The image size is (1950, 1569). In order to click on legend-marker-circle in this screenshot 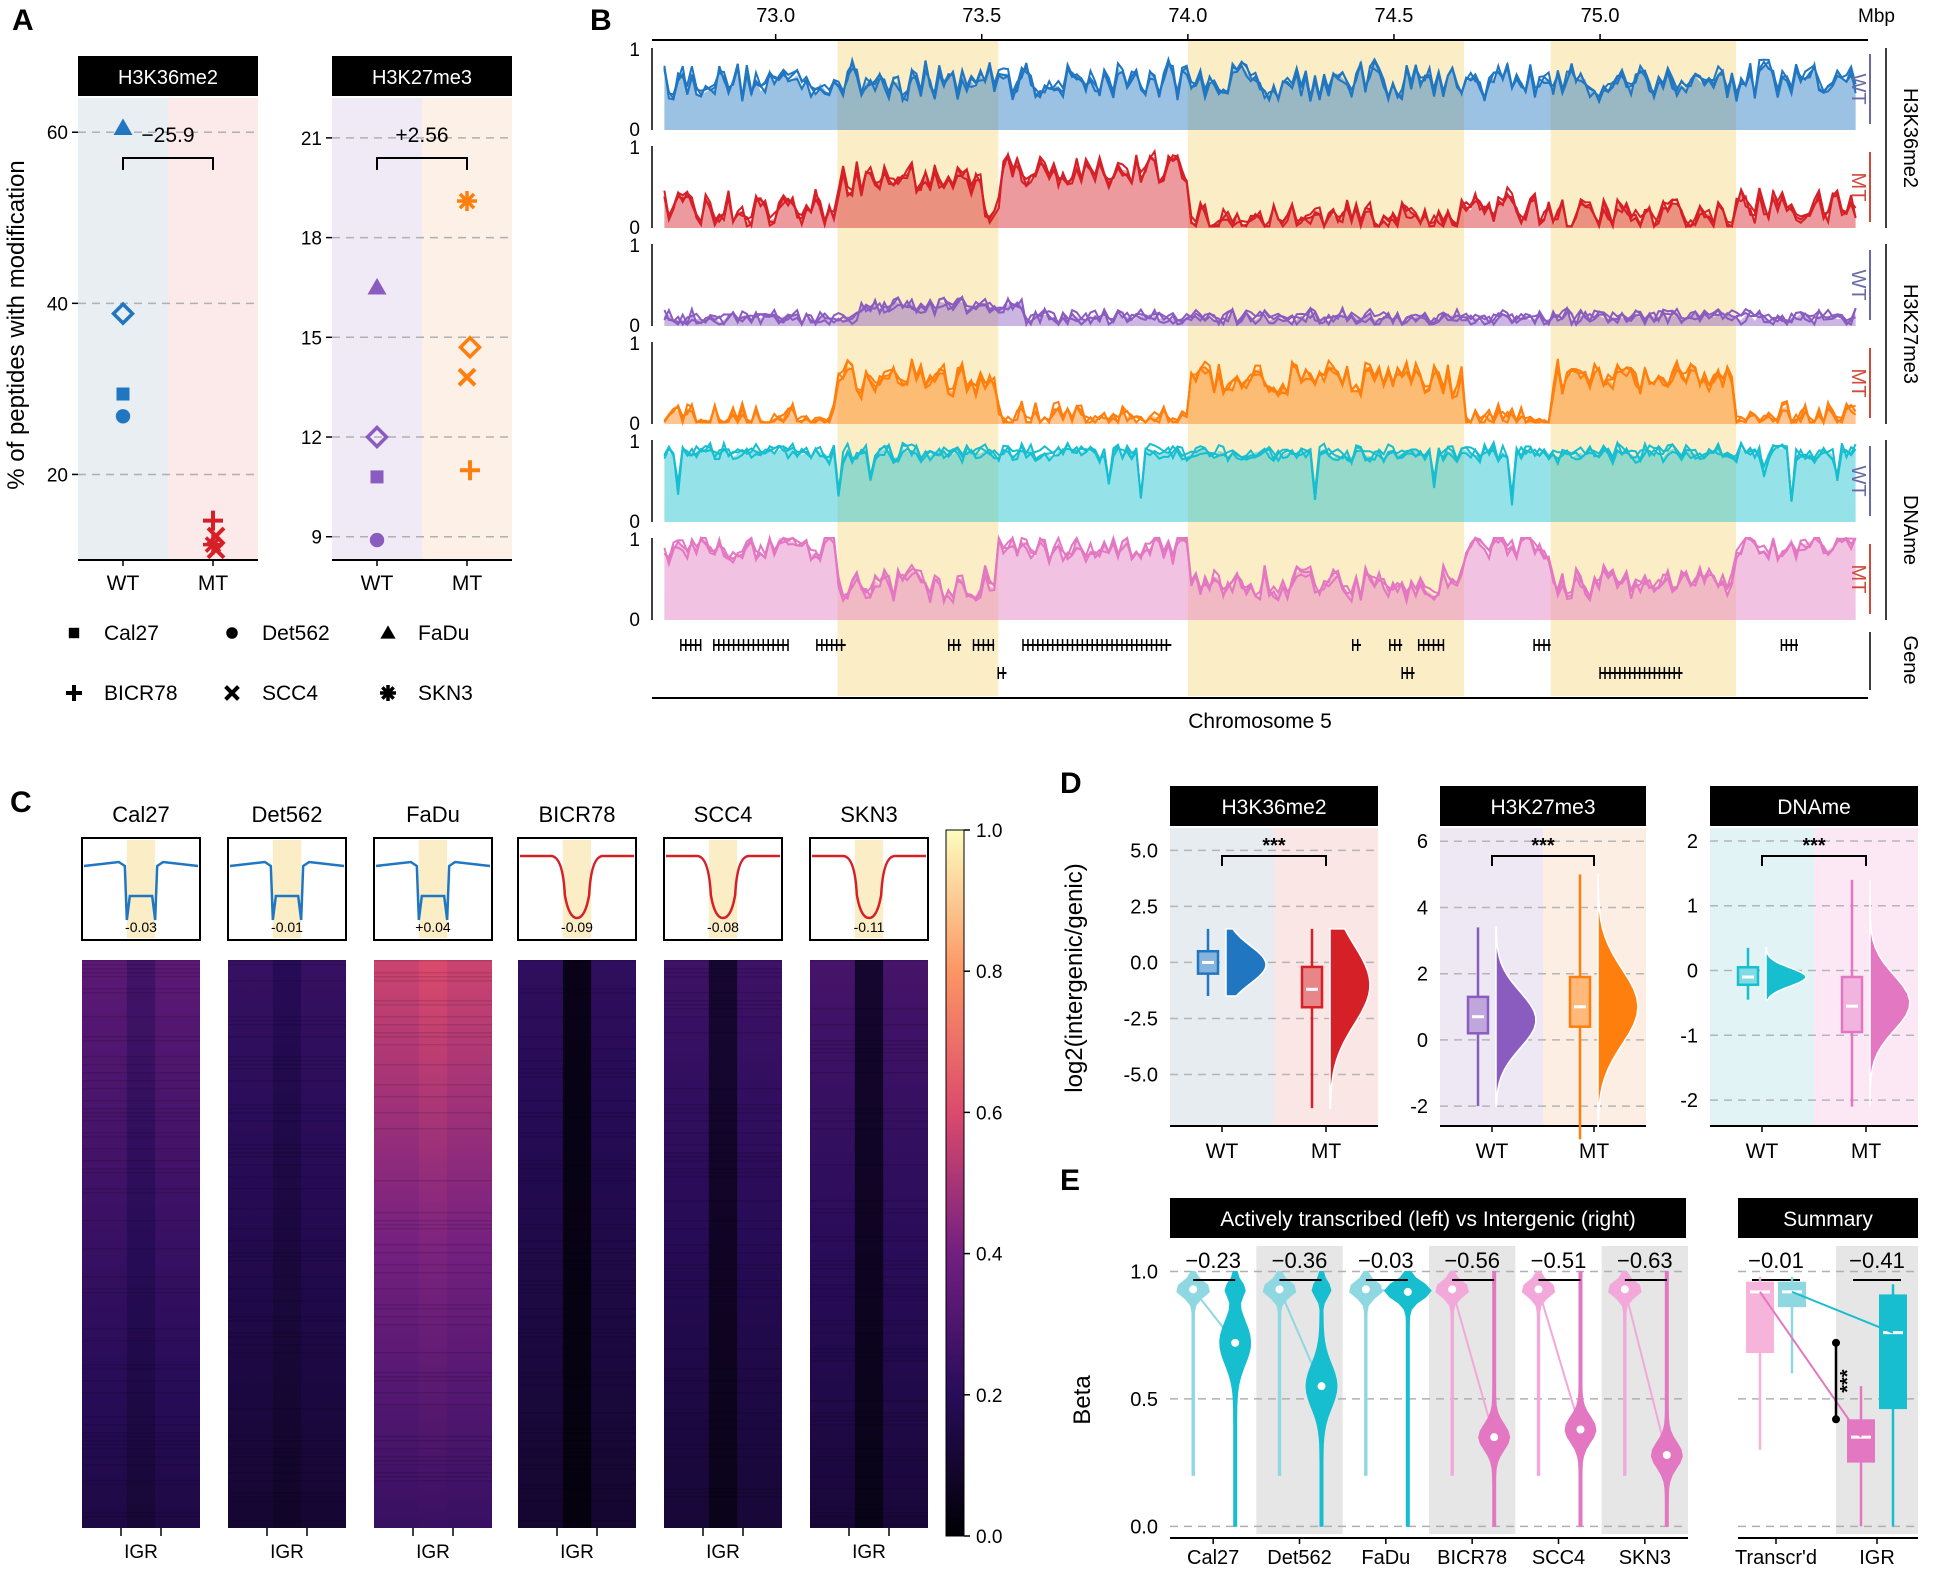, I will do `click(232, 633)`.